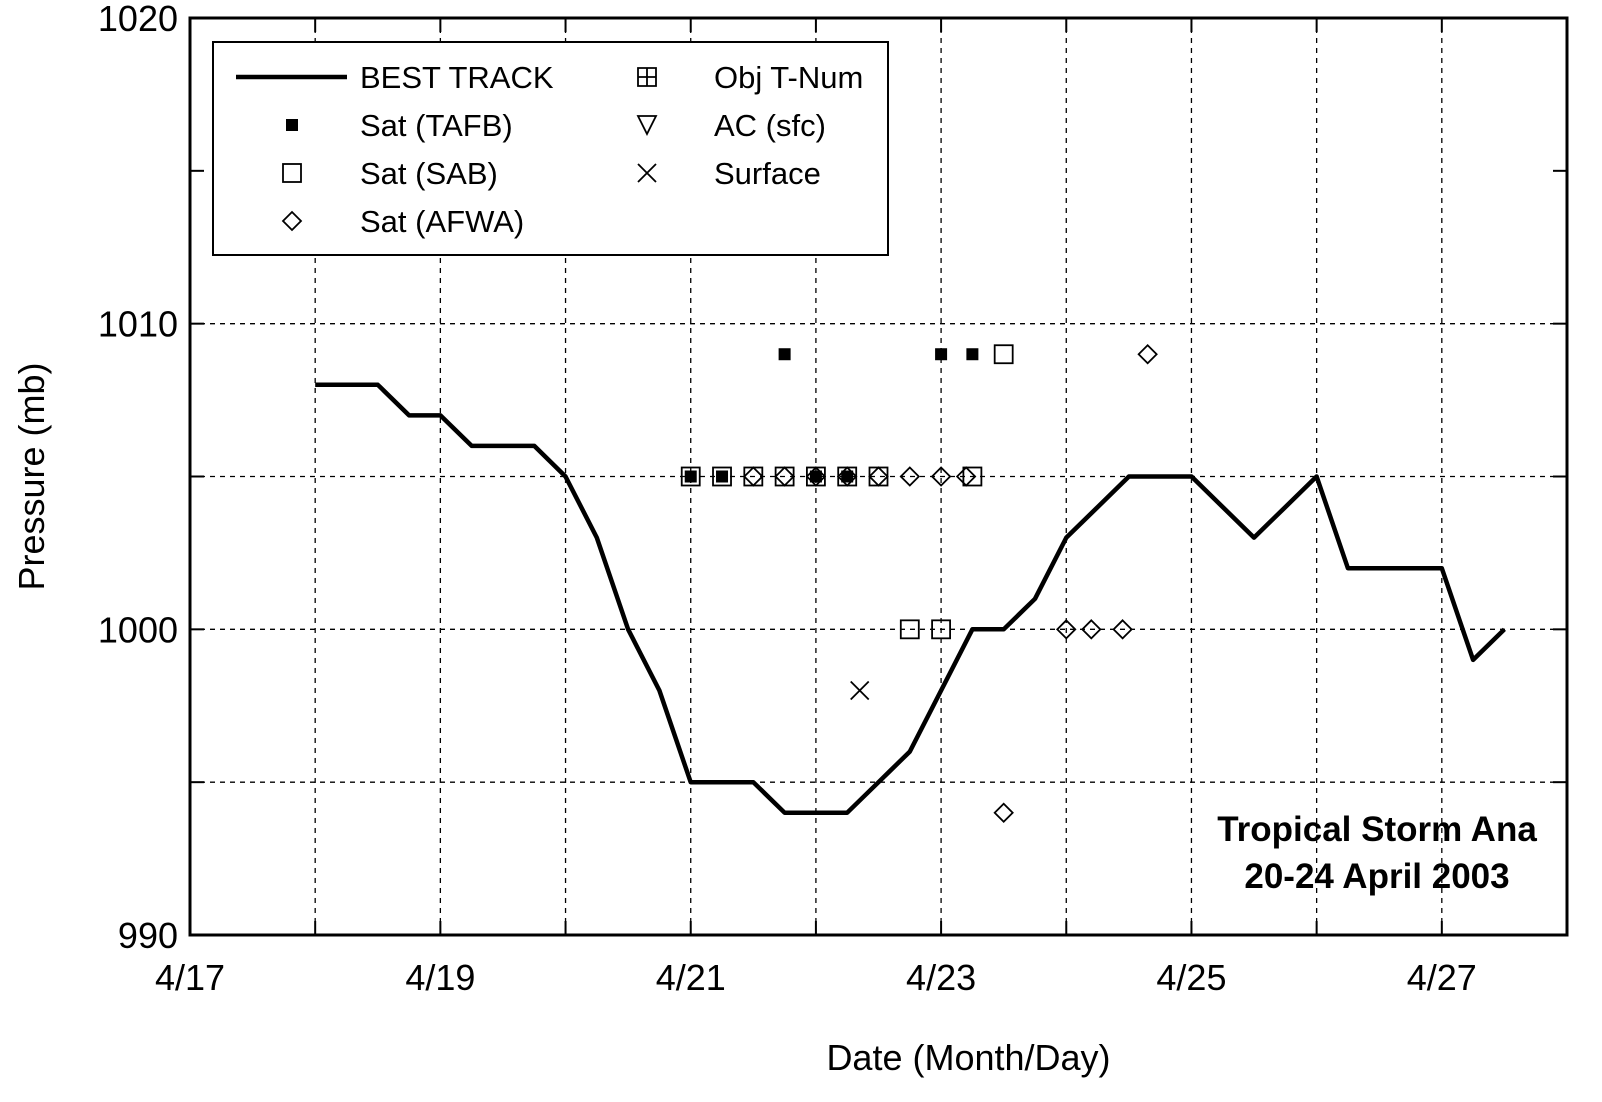  What do you see at coordinates (31, 476) in the screenshot?
I see `y-axis-title: Pressure (mb)` at bounding box center [31, 476].